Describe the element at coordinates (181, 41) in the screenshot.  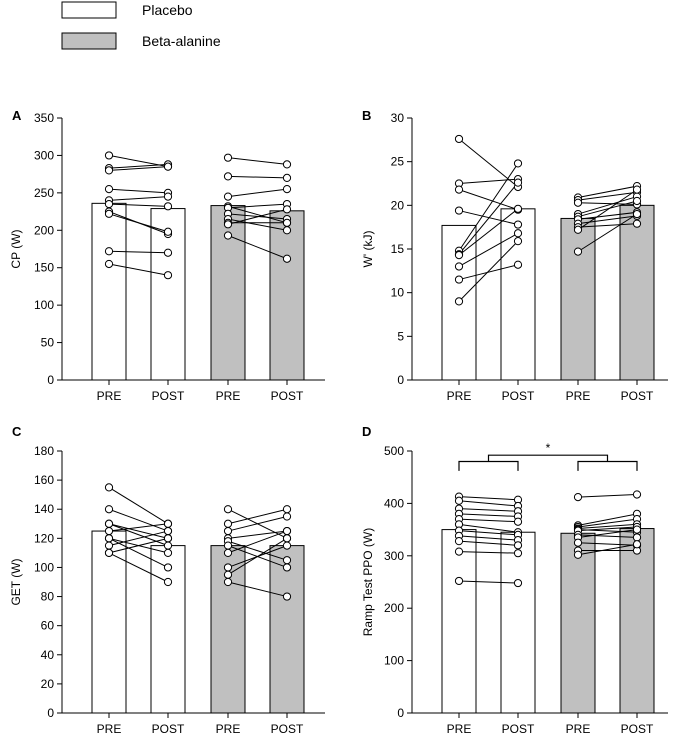
I see `legend-beta-alanine-label: Beta-alanine` at that location.